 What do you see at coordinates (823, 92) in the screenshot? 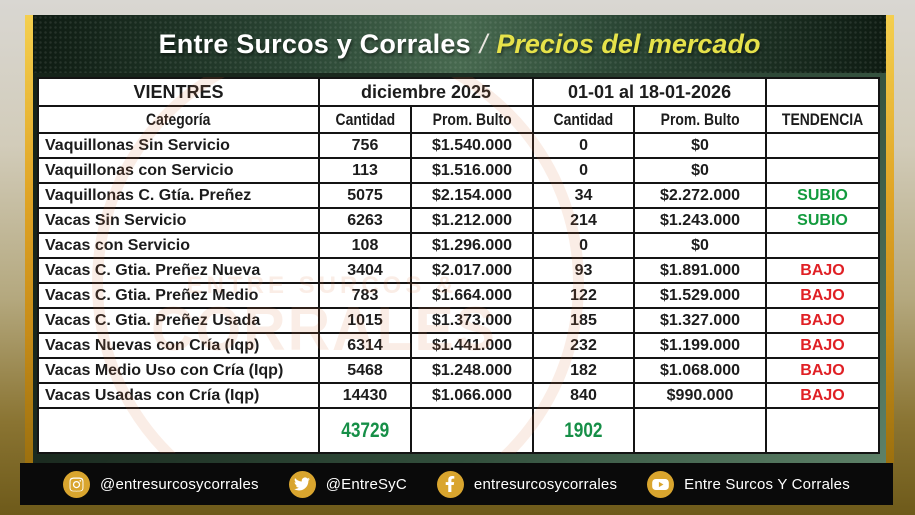
I see `group-header-trend-spacer` at bounding box center [823, 92].